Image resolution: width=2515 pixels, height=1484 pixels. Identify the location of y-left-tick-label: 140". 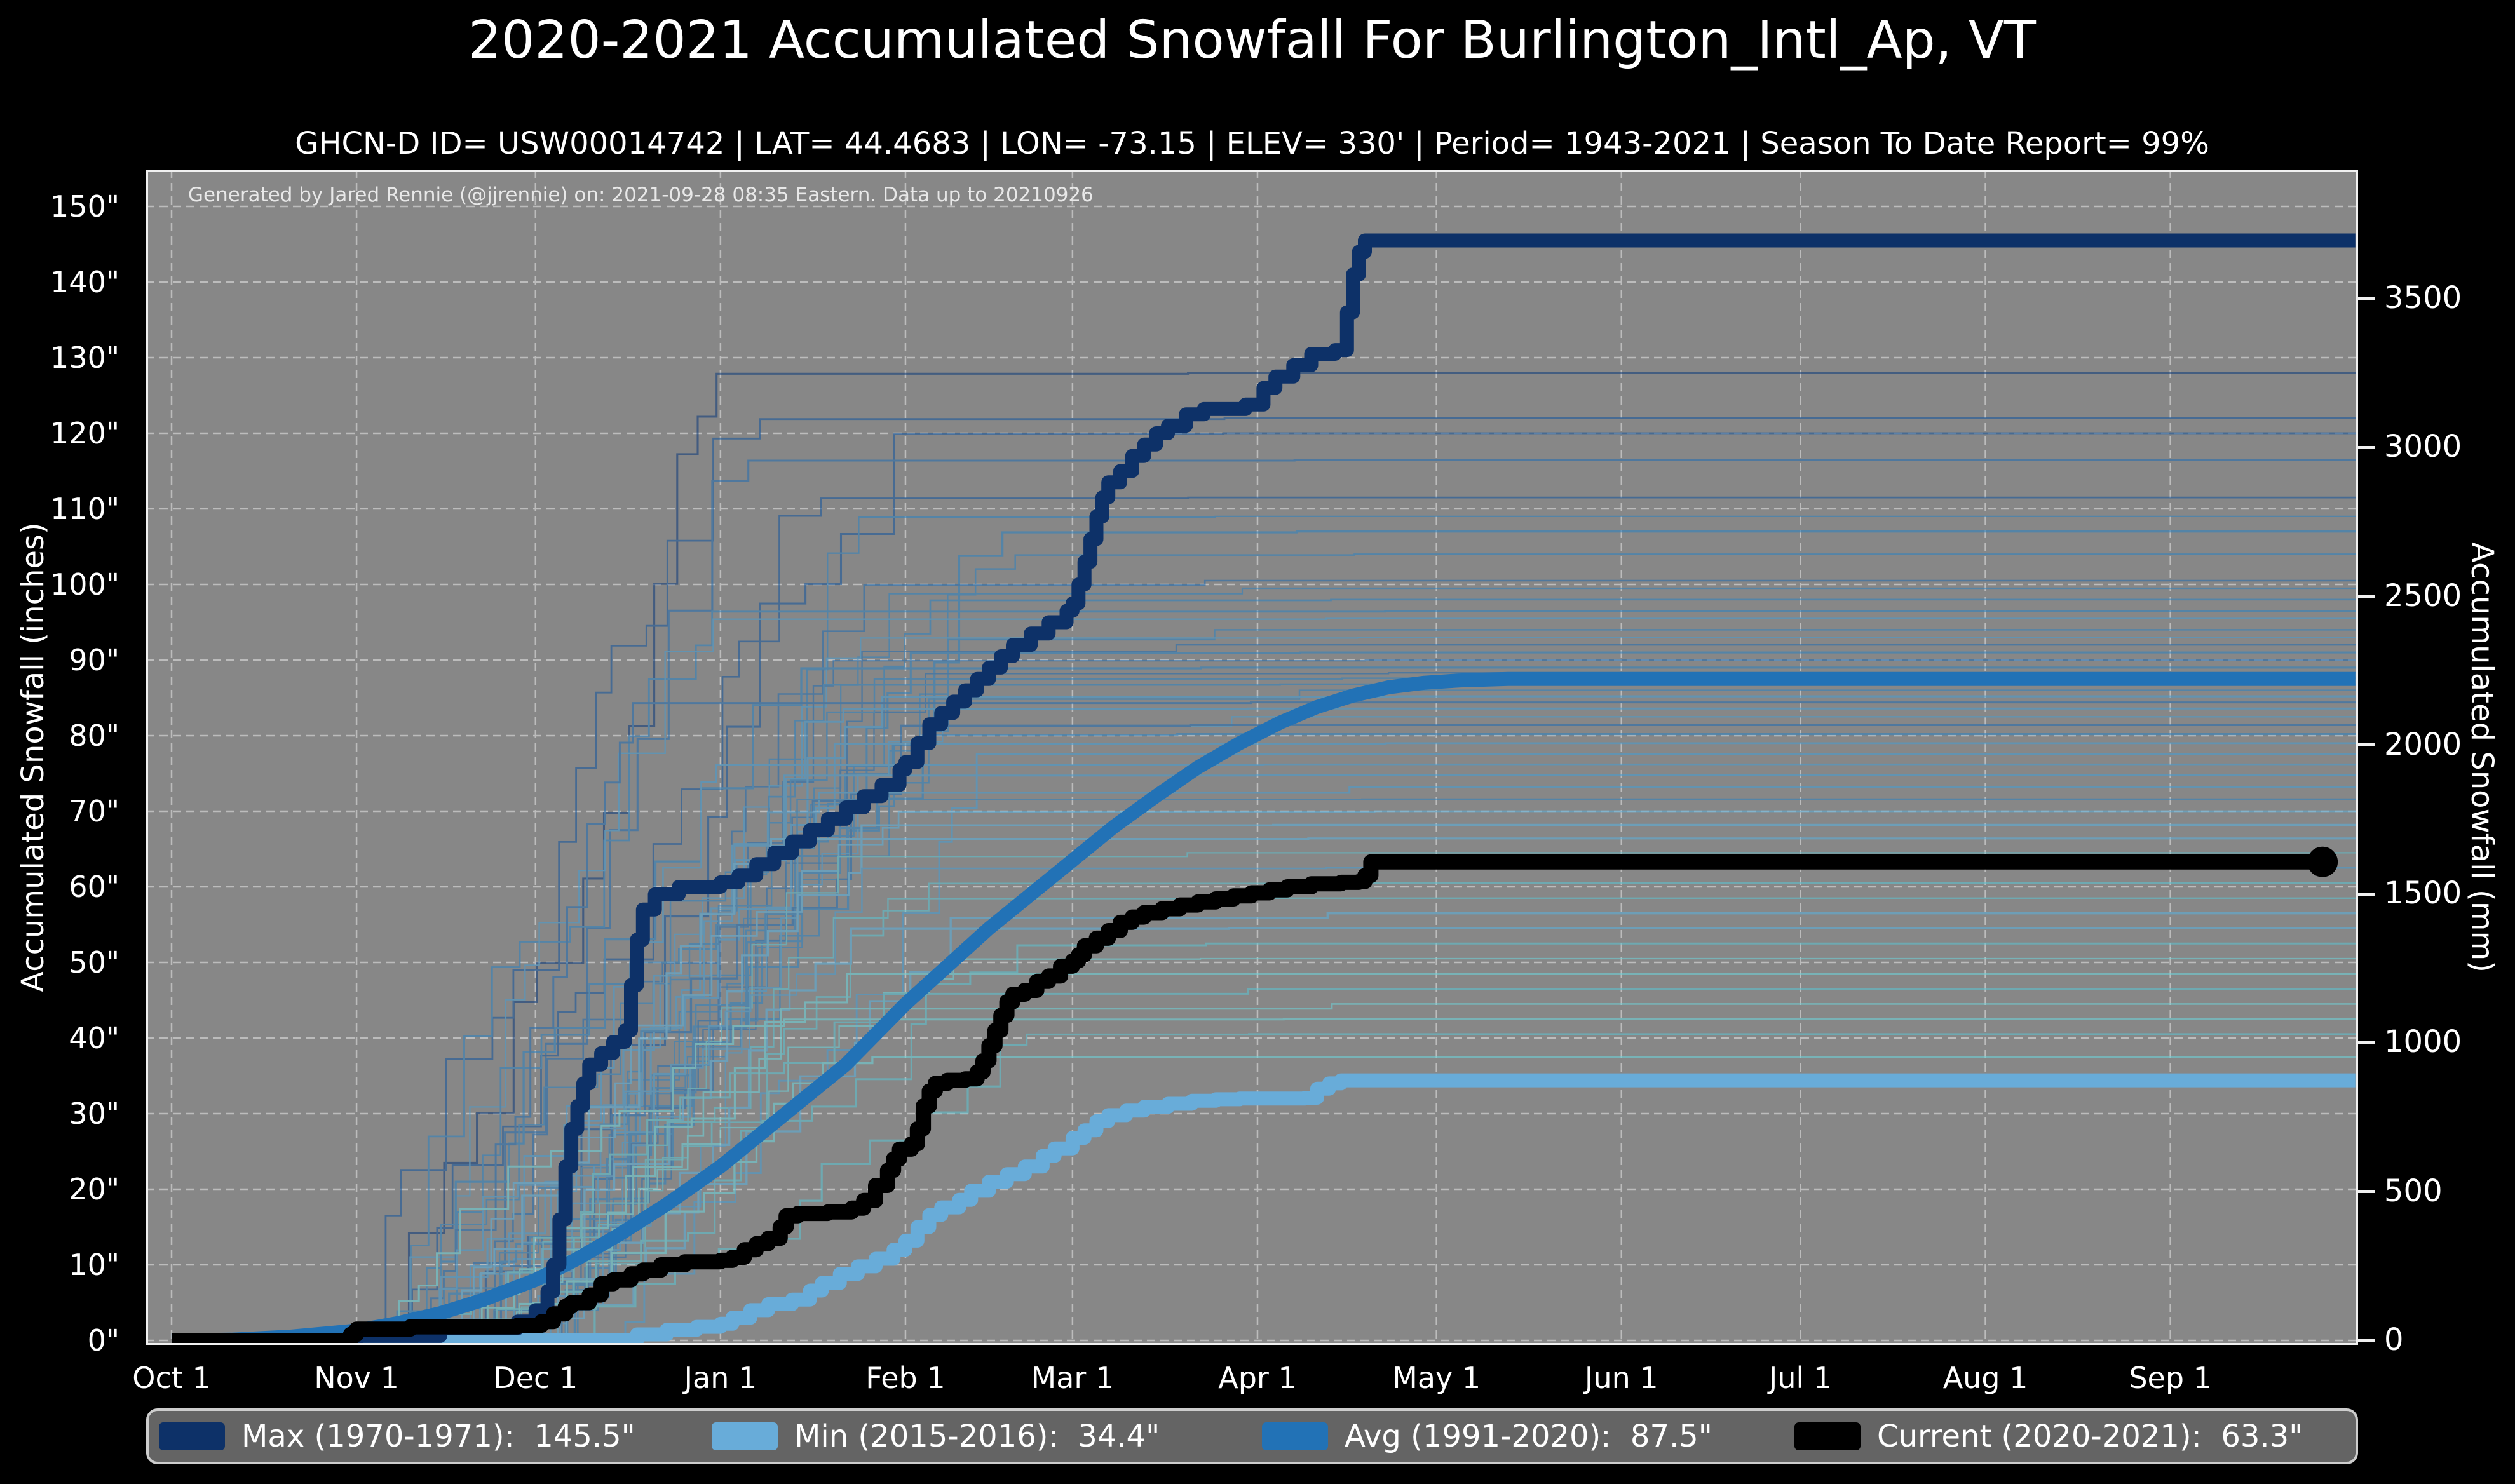
(84, 282).